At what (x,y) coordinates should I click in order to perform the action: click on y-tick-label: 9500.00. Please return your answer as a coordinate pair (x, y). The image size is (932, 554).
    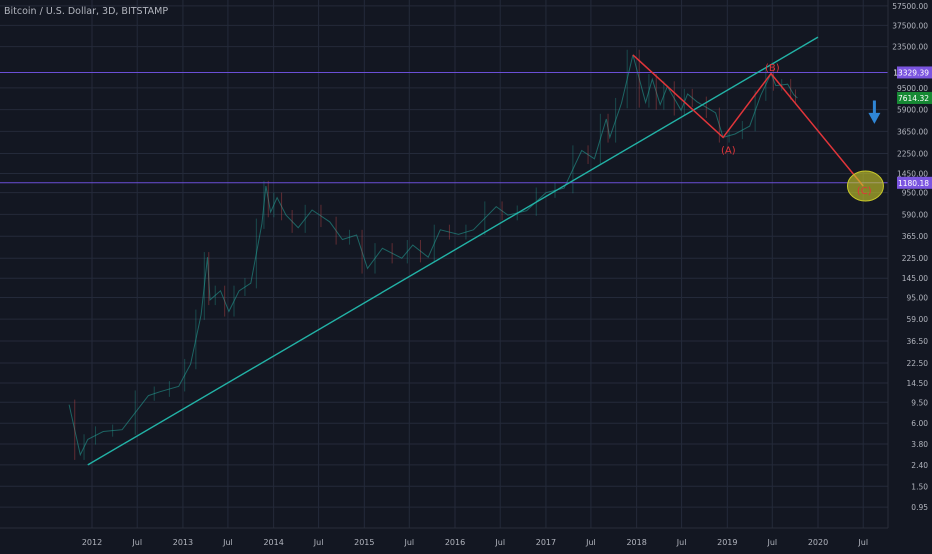
    Looking at the image, I should click on (912, 88).